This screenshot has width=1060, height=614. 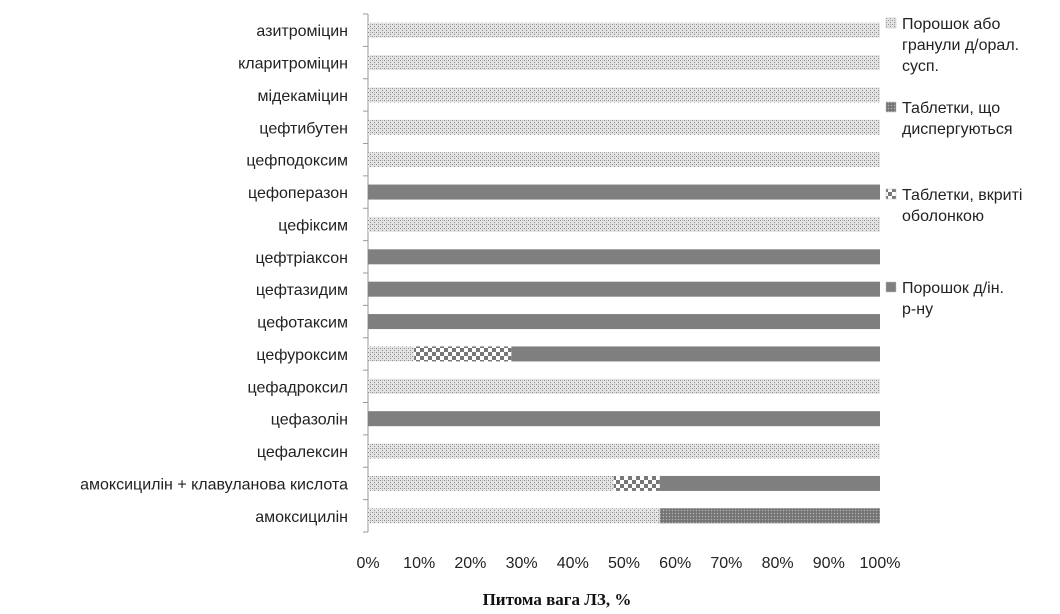 I want to click on category-label: цефалексин, so click(x=302, y=452).